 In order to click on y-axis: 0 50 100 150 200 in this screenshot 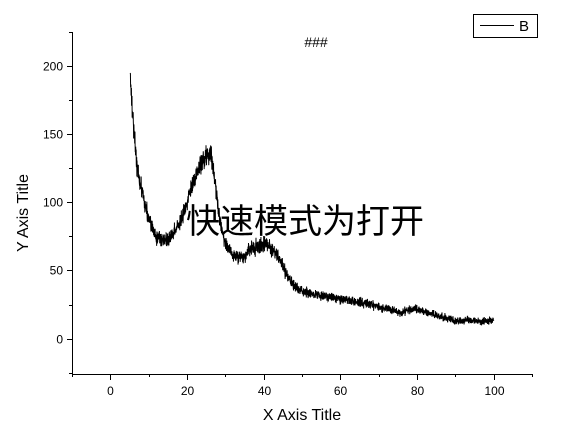, I will do `click(58, 203)`.